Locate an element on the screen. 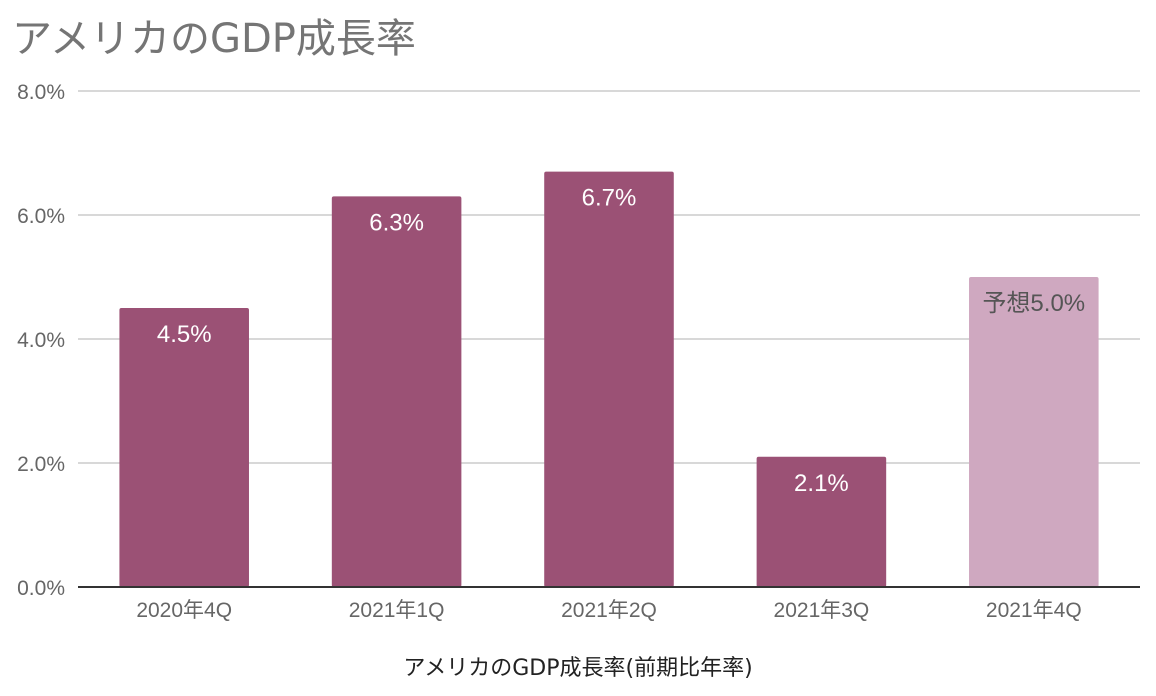  data-label: 6.7% is located at coordinates (609, 198).